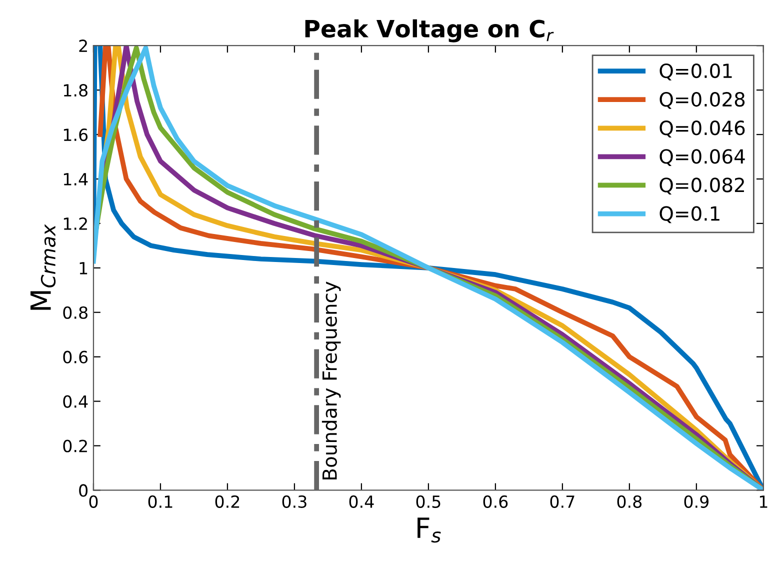 The width and height of the screenshot is (779, 570). What do you see at coordinates (702, 100) in the screenshot?
I see `legend-label: Q=0.028` at bounding box center [702, 100].